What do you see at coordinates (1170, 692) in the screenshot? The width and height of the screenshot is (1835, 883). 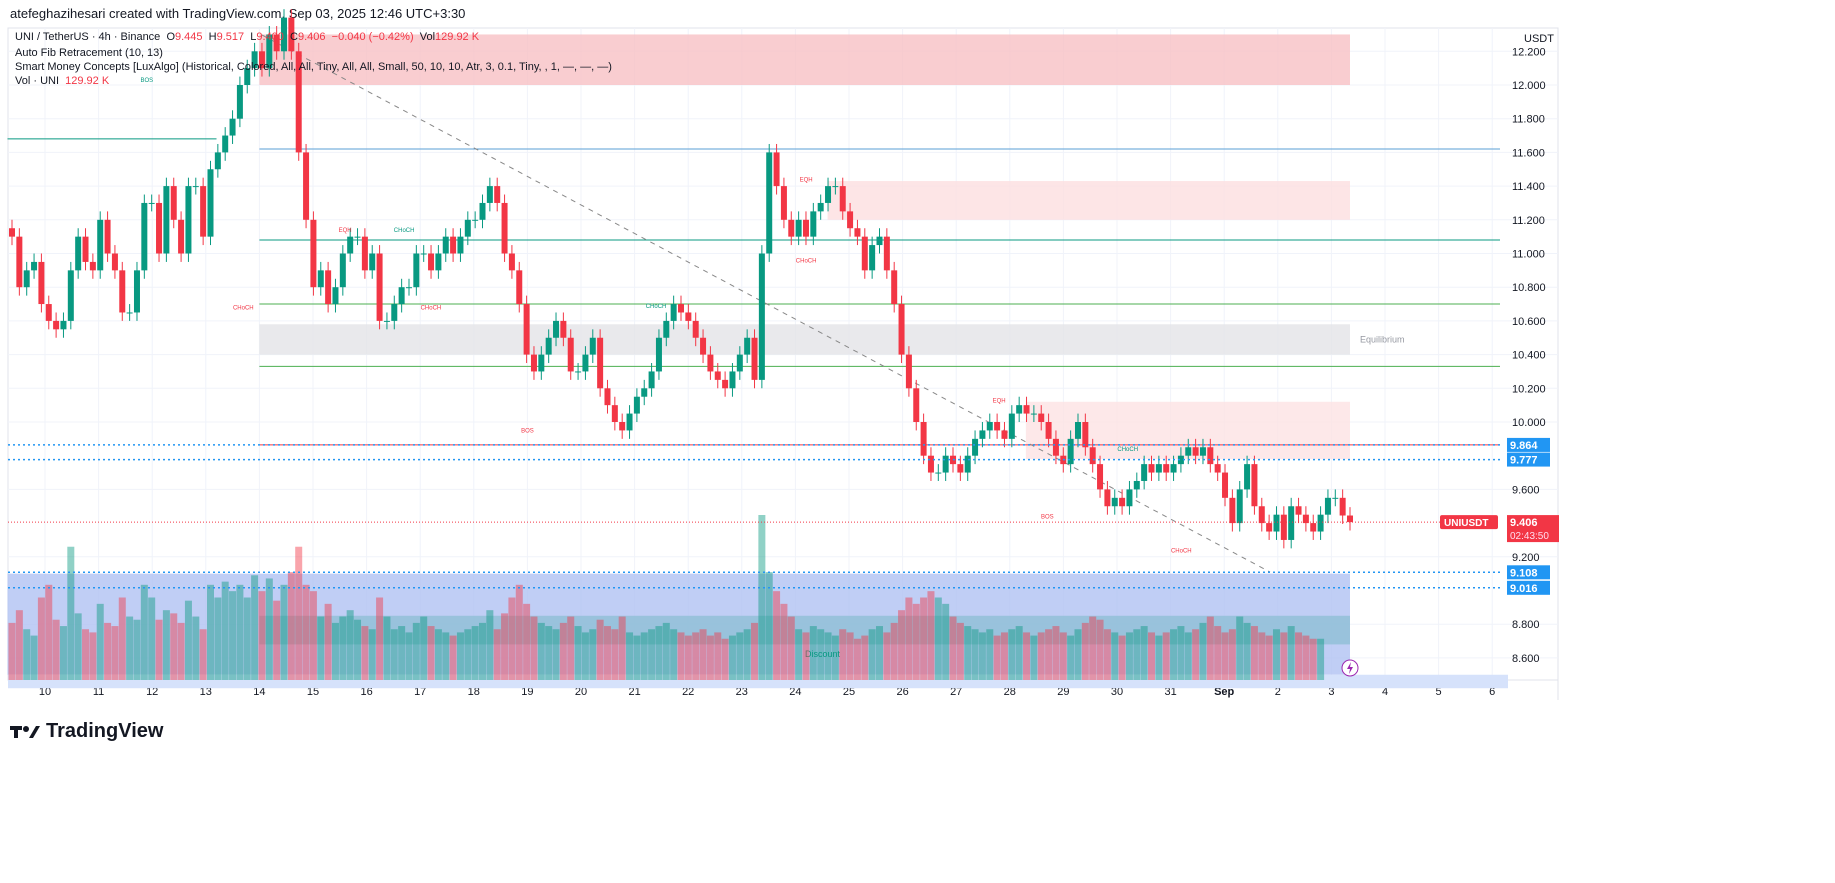 I see `time-tick: 31` at bounding box center [1170, 692].